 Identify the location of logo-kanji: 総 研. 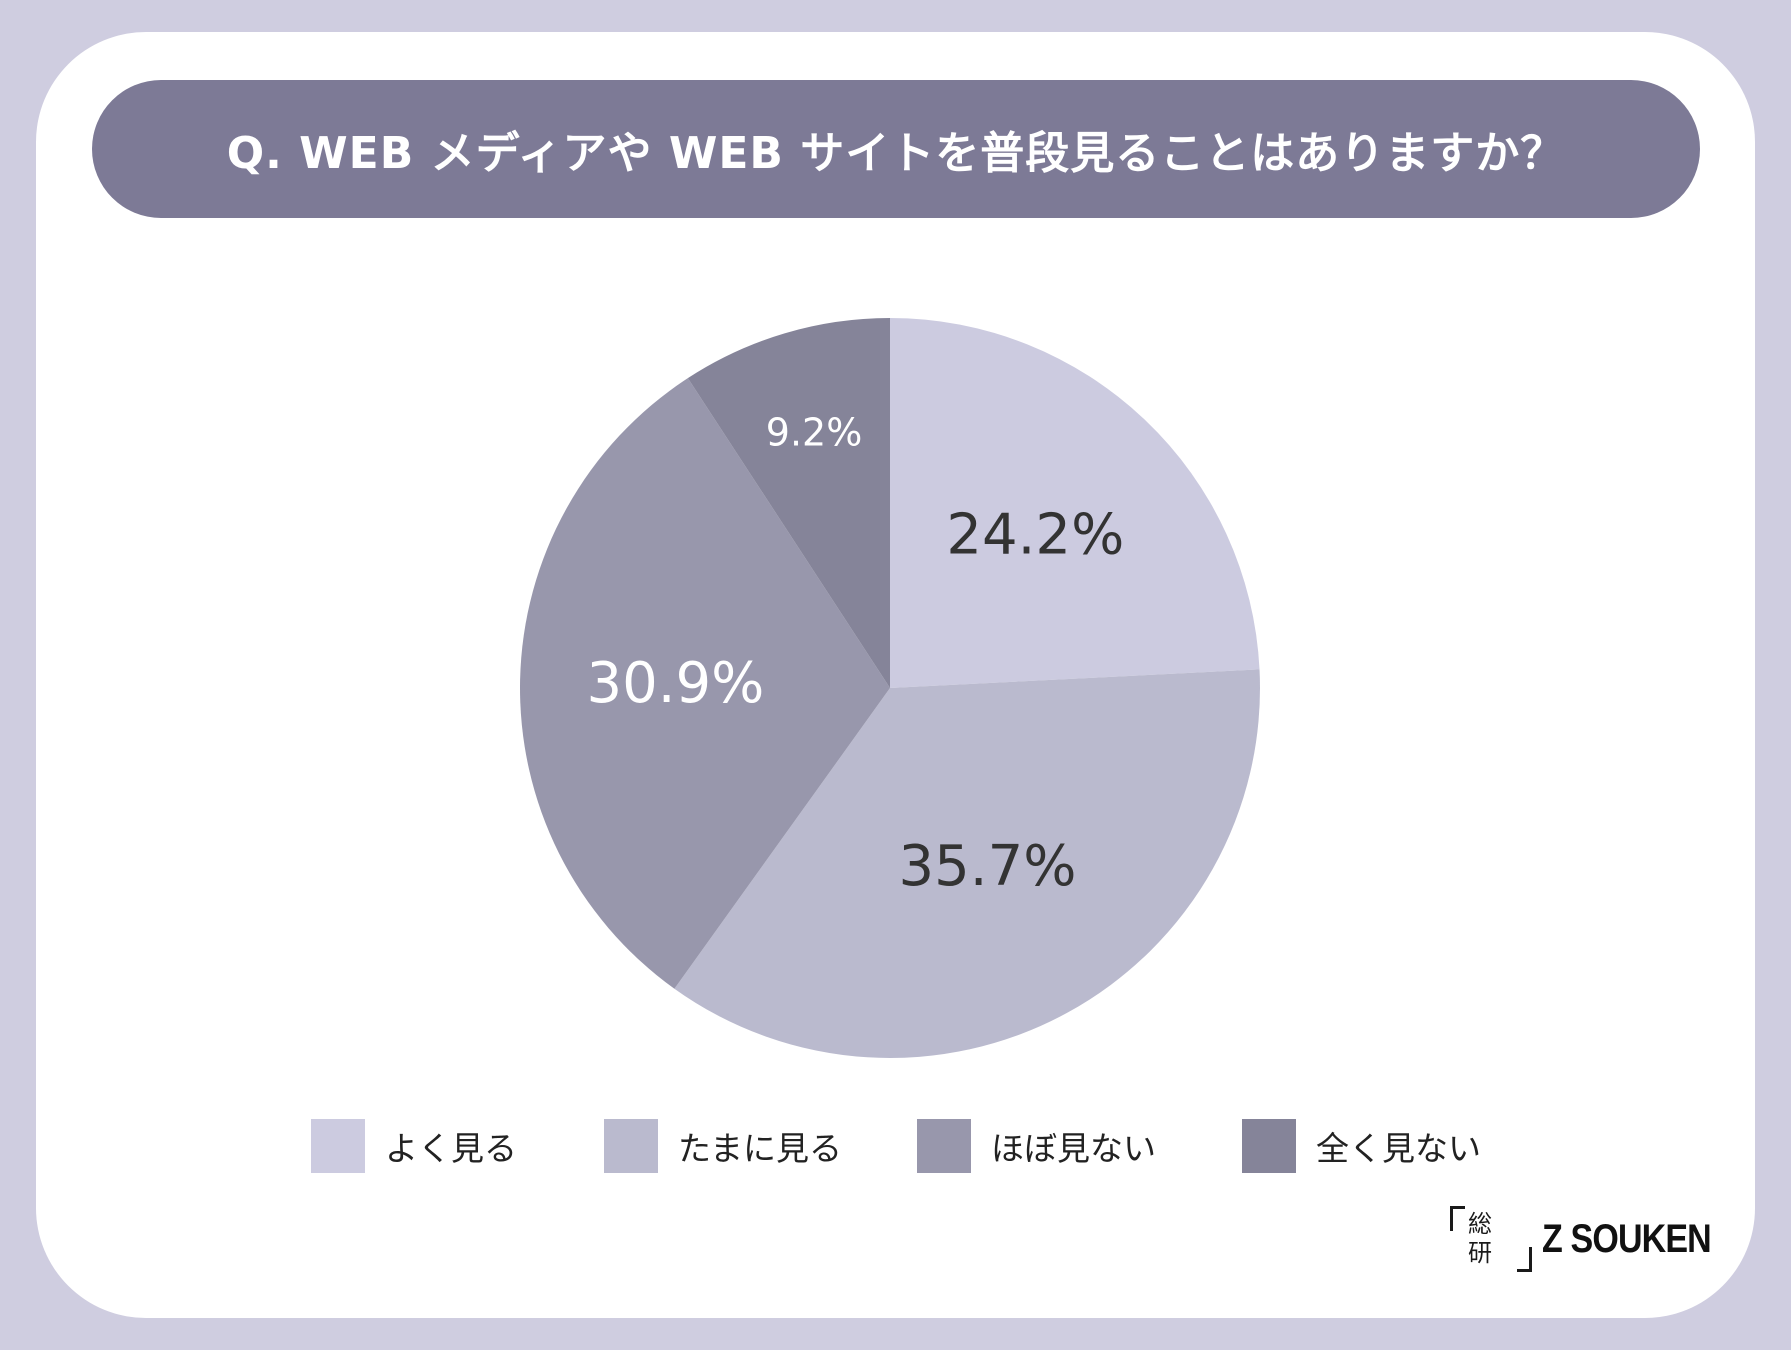
(1480, 1239).